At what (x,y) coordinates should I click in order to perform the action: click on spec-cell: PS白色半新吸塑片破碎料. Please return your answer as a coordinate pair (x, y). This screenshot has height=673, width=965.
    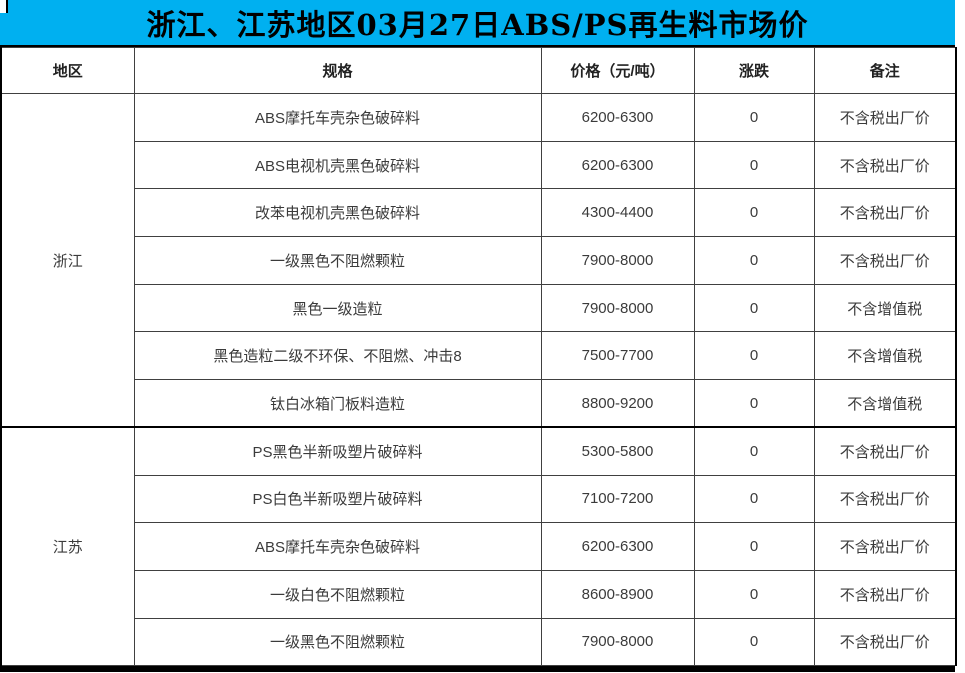
    Looking at the image, I should click on (337, 499).